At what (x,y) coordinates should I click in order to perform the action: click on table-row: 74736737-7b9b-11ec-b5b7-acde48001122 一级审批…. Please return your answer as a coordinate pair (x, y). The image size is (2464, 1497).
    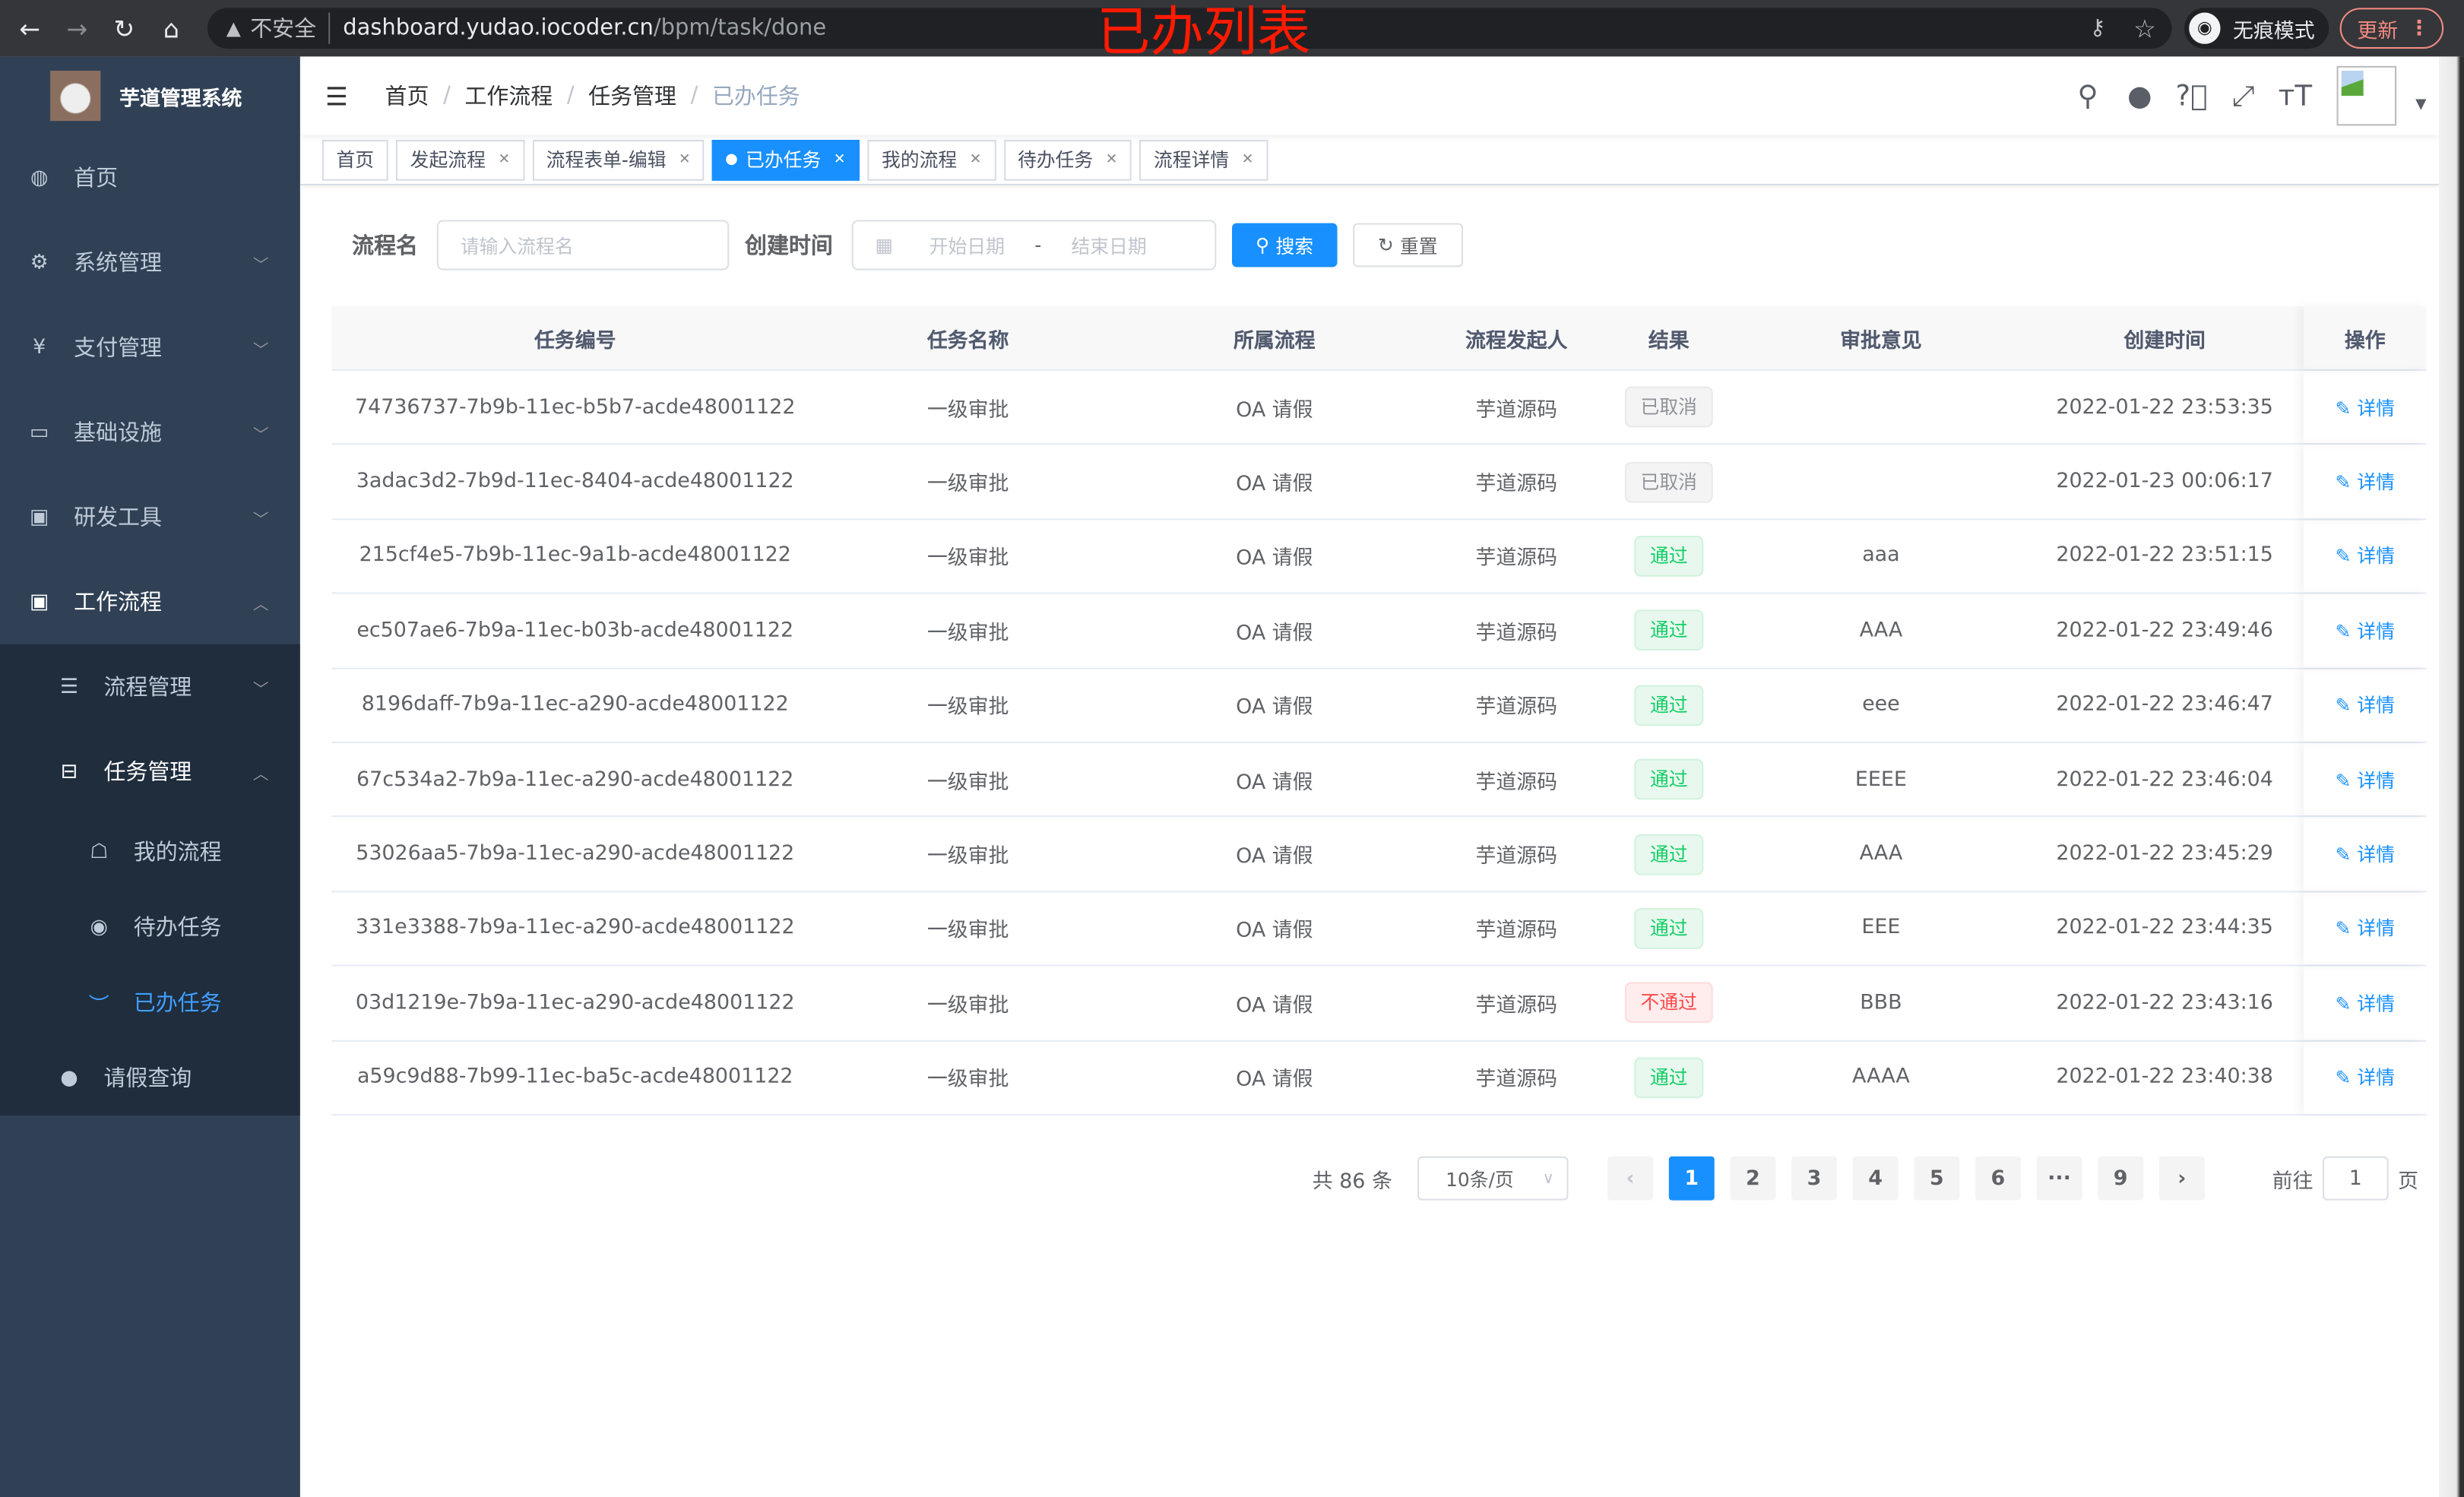
    Looking at the image, I should click on (1379, 408).